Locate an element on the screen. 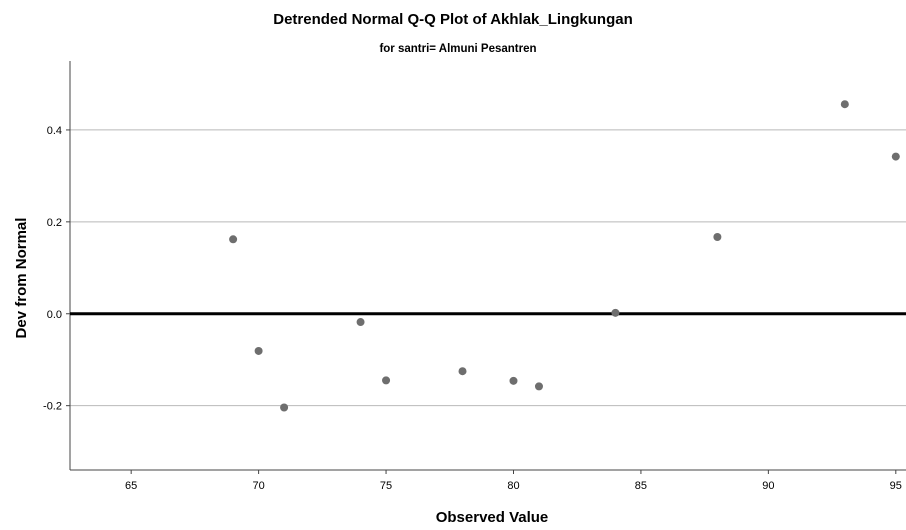 This screenshot has width=906, height=530. y-axis-title: Dev from Normal is located at coordinates (21, 278).